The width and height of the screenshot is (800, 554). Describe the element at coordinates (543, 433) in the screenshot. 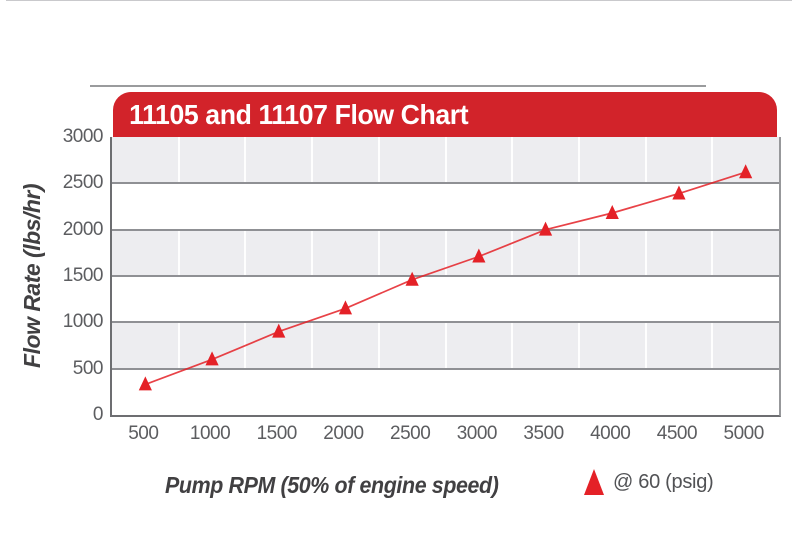

I see `x-tick-label: 3500` at that location.